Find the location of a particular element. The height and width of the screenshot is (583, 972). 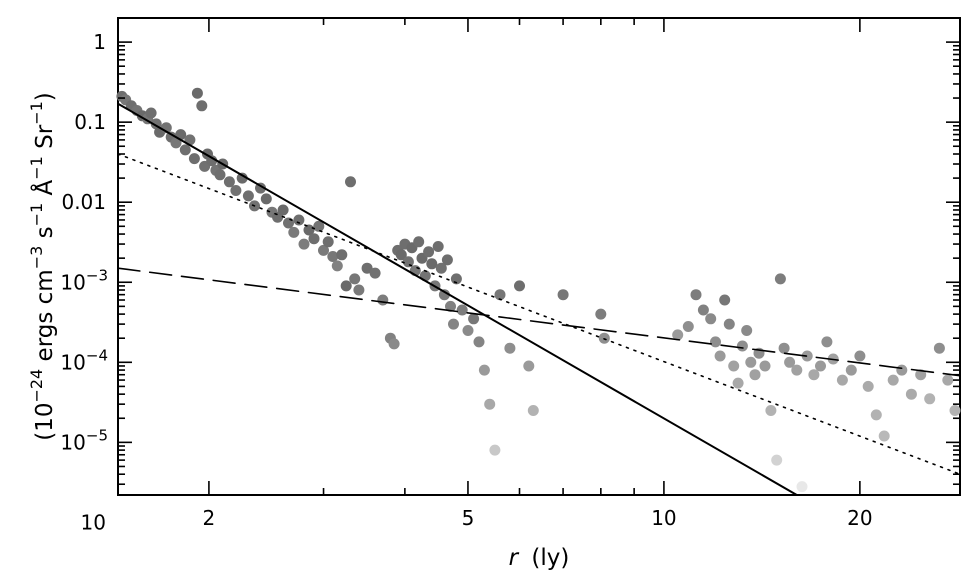

x-tick-label: 10 is located at coordinates (663, 518).